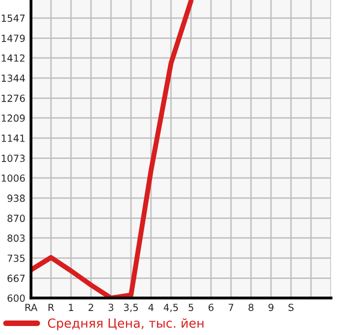 This screenshot has height=335, width=345. Describe the element at coordinates (291, 308) in the screenshot. I see `x-tick-label: S` at that location.